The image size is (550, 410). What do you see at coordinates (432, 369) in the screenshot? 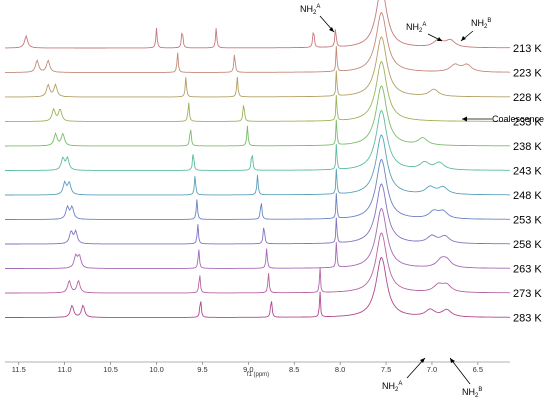
I see `x-tick-label: 7.0` at bounding box center [432, 369].